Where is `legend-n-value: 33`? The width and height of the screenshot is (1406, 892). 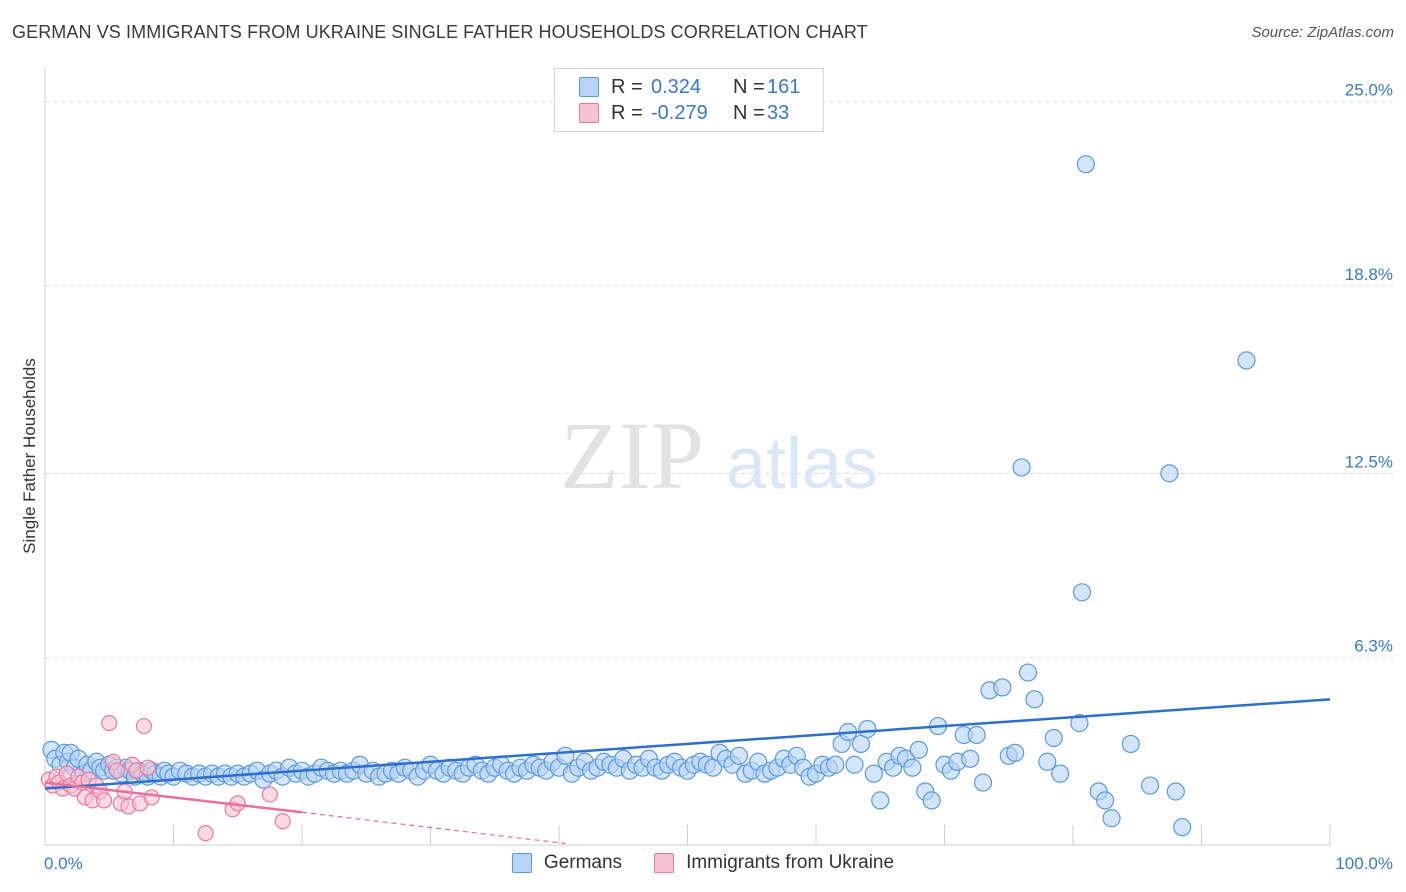 legend-n-value: 33 is located at coordinates (778, 112).